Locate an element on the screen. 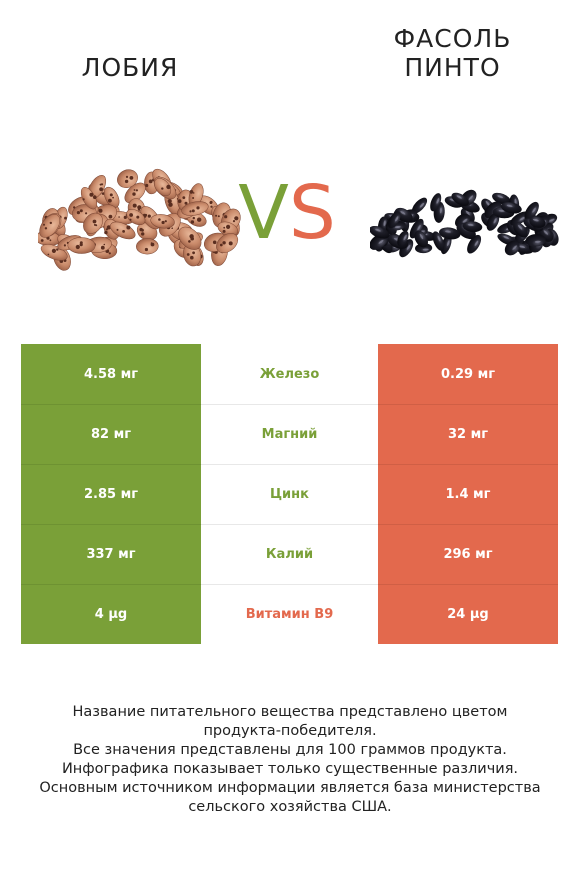  black-beans-image is located at coordinates (464, 223).